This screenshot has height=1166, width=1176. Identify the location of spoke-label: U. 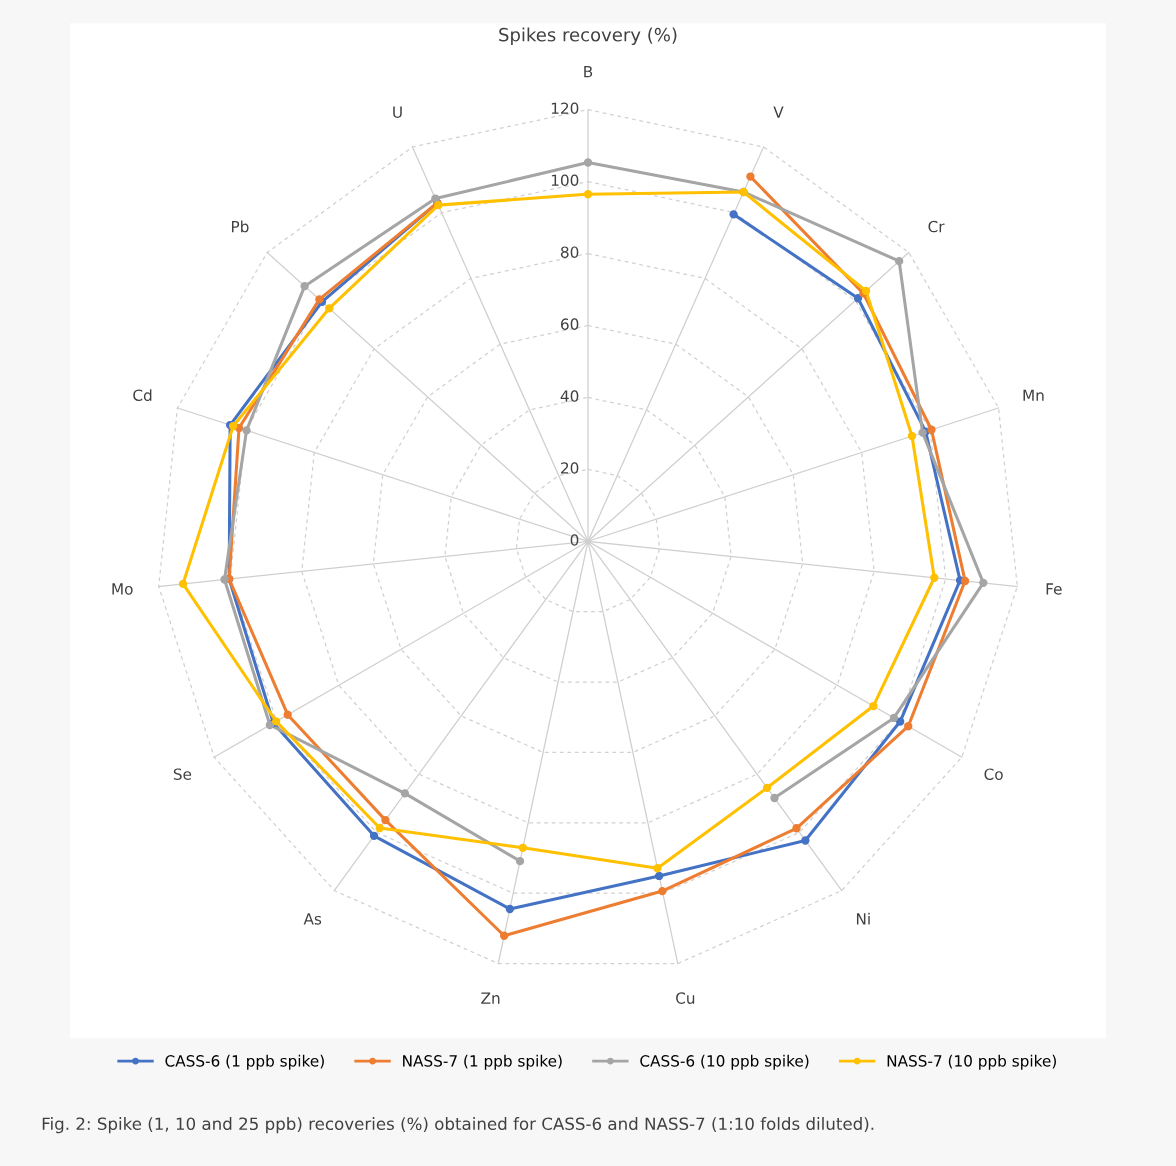
(397, 112).